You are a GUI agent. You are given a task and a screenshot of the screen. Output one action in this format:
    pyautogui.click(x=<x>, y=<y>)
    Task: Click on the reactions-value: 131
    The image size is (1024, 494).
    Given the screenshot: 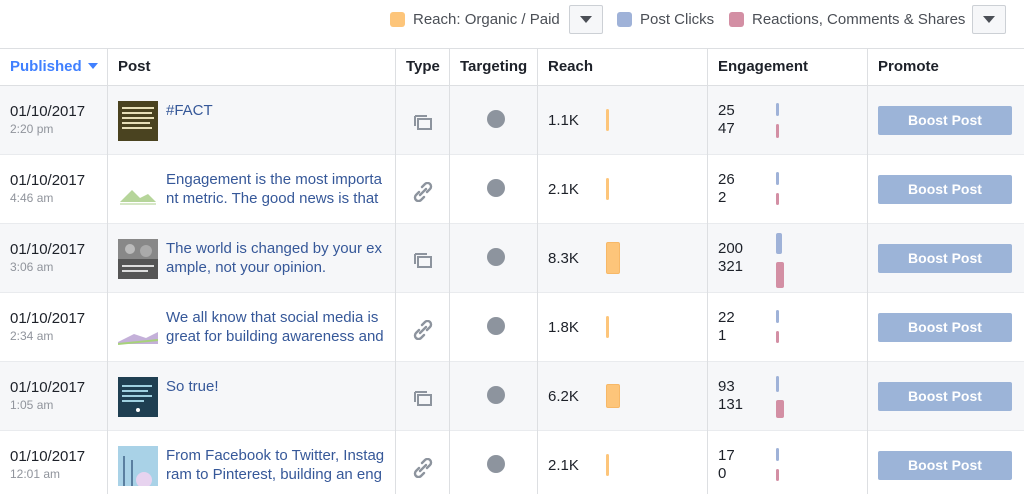 What is the action you would take?
    pyautogui.click(x=731, y=404)
    